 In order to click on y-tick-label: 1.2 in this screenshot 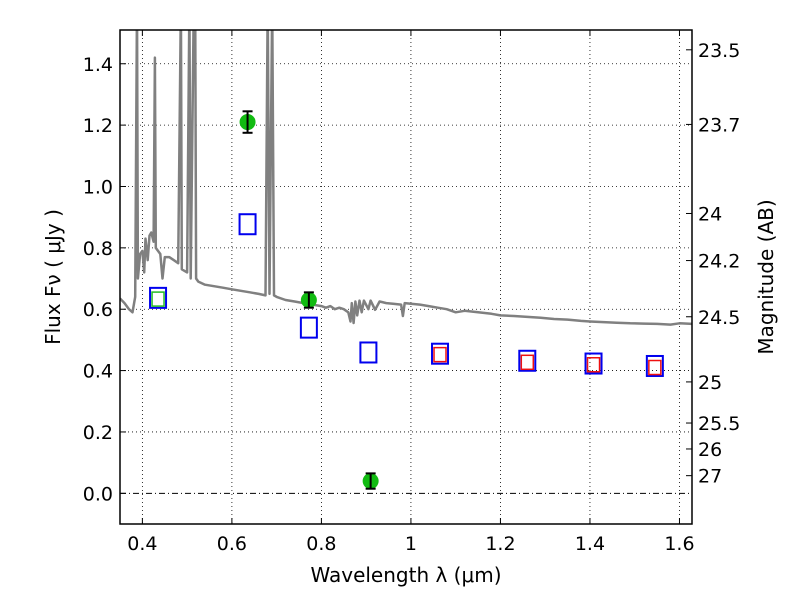, I will do `click(98, 126)`.